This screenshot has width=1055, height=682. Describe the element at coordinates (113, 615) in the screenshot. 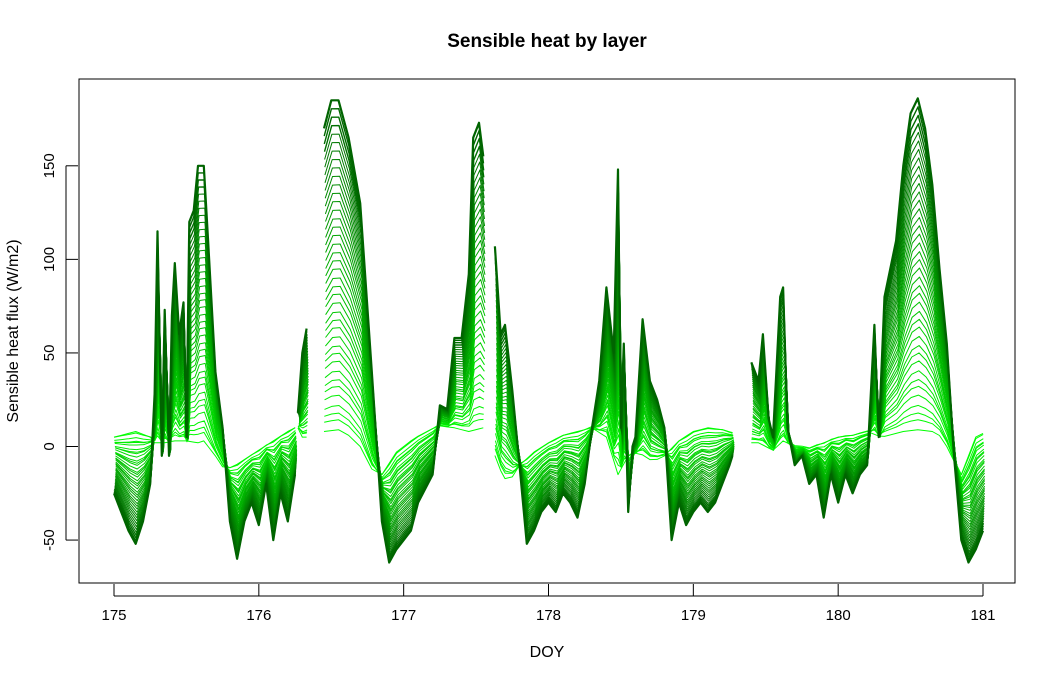

I see `x-tick-label: 175` at that location.